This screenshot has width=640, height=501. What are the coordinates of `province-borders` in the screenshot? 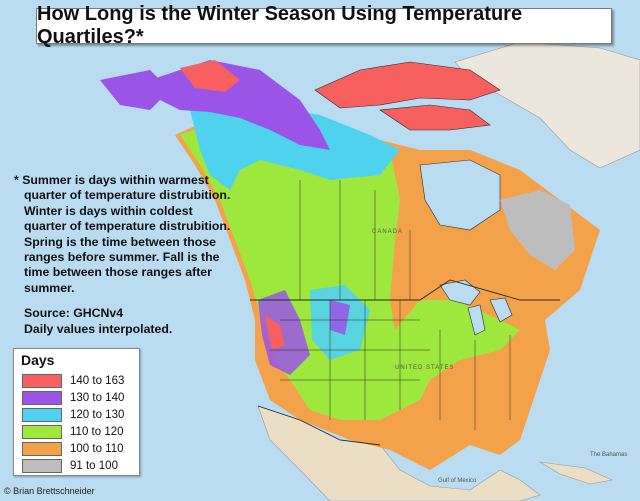 It's located at (355, 240).